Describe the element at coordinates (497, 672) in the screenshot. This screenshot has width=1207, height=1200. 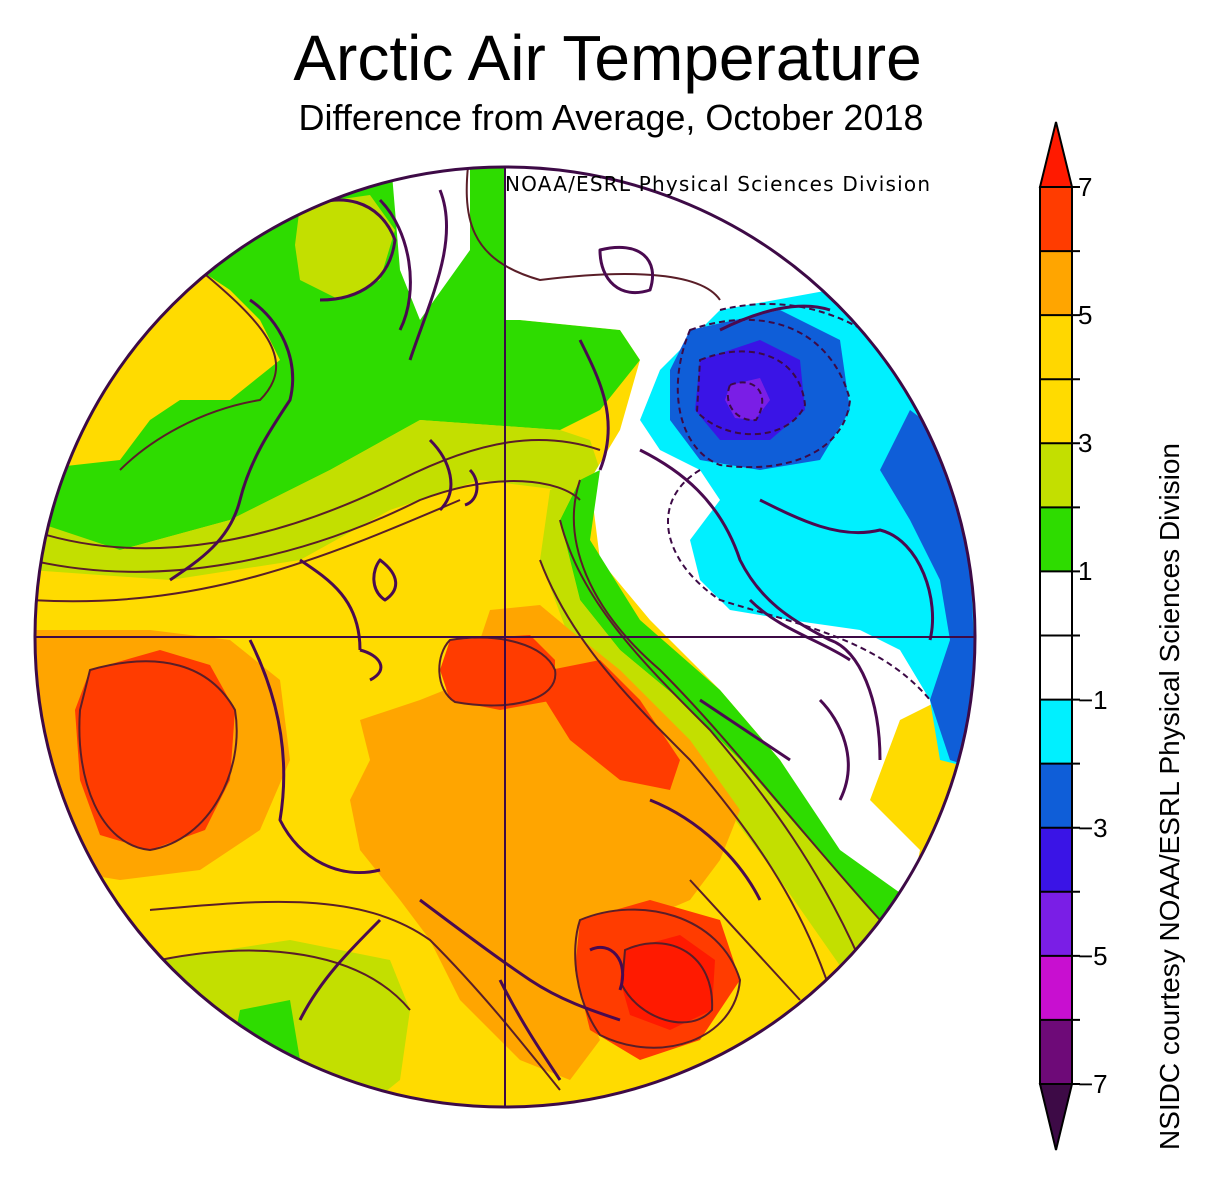
I see `anomaly-region-6-7-center` at that location.